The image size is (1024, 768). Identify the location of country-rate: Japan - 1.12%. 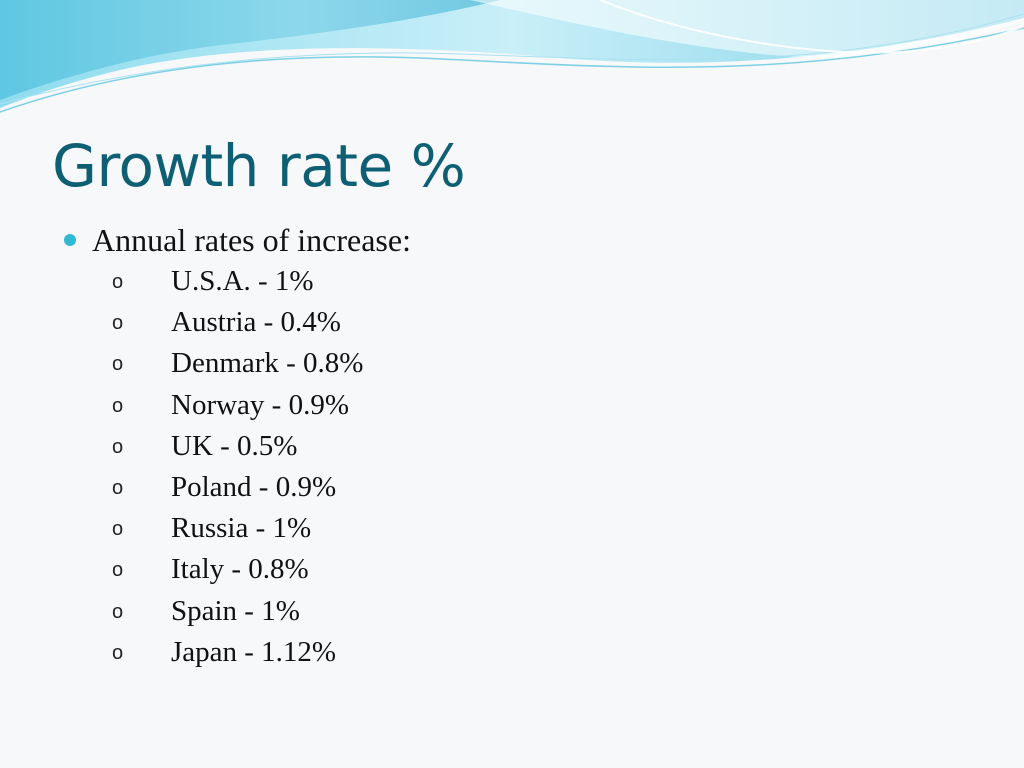
(254, 651).